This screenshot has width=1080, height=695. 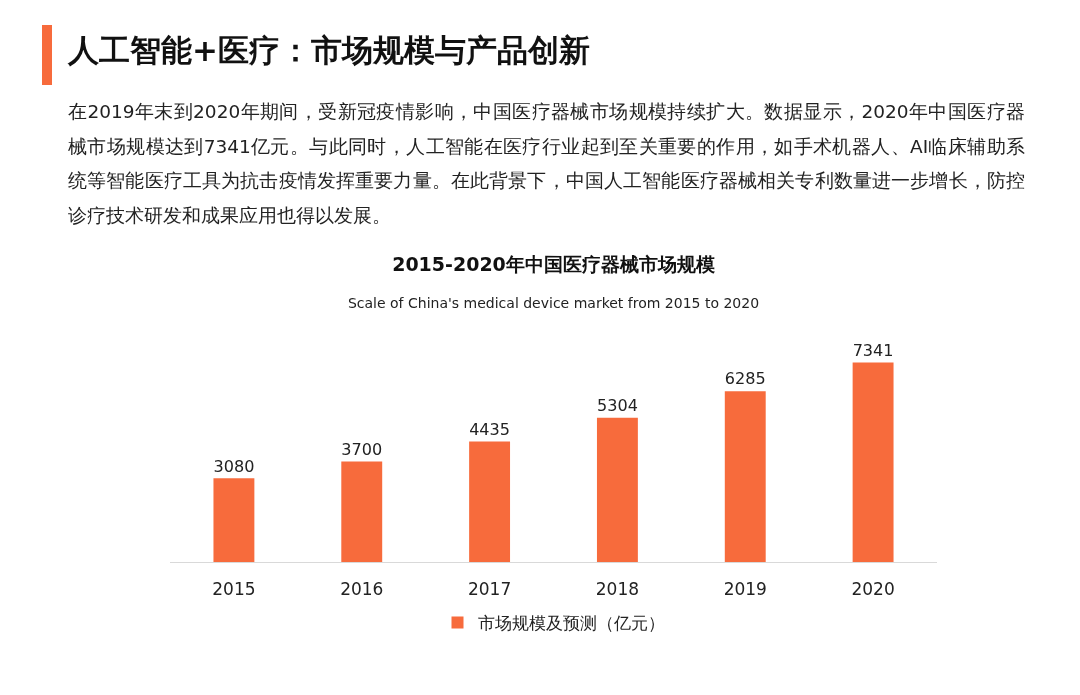 I want to click on chart-title: 2015-2020年中国医疗器械市场规模, so click(x=553, y=264).